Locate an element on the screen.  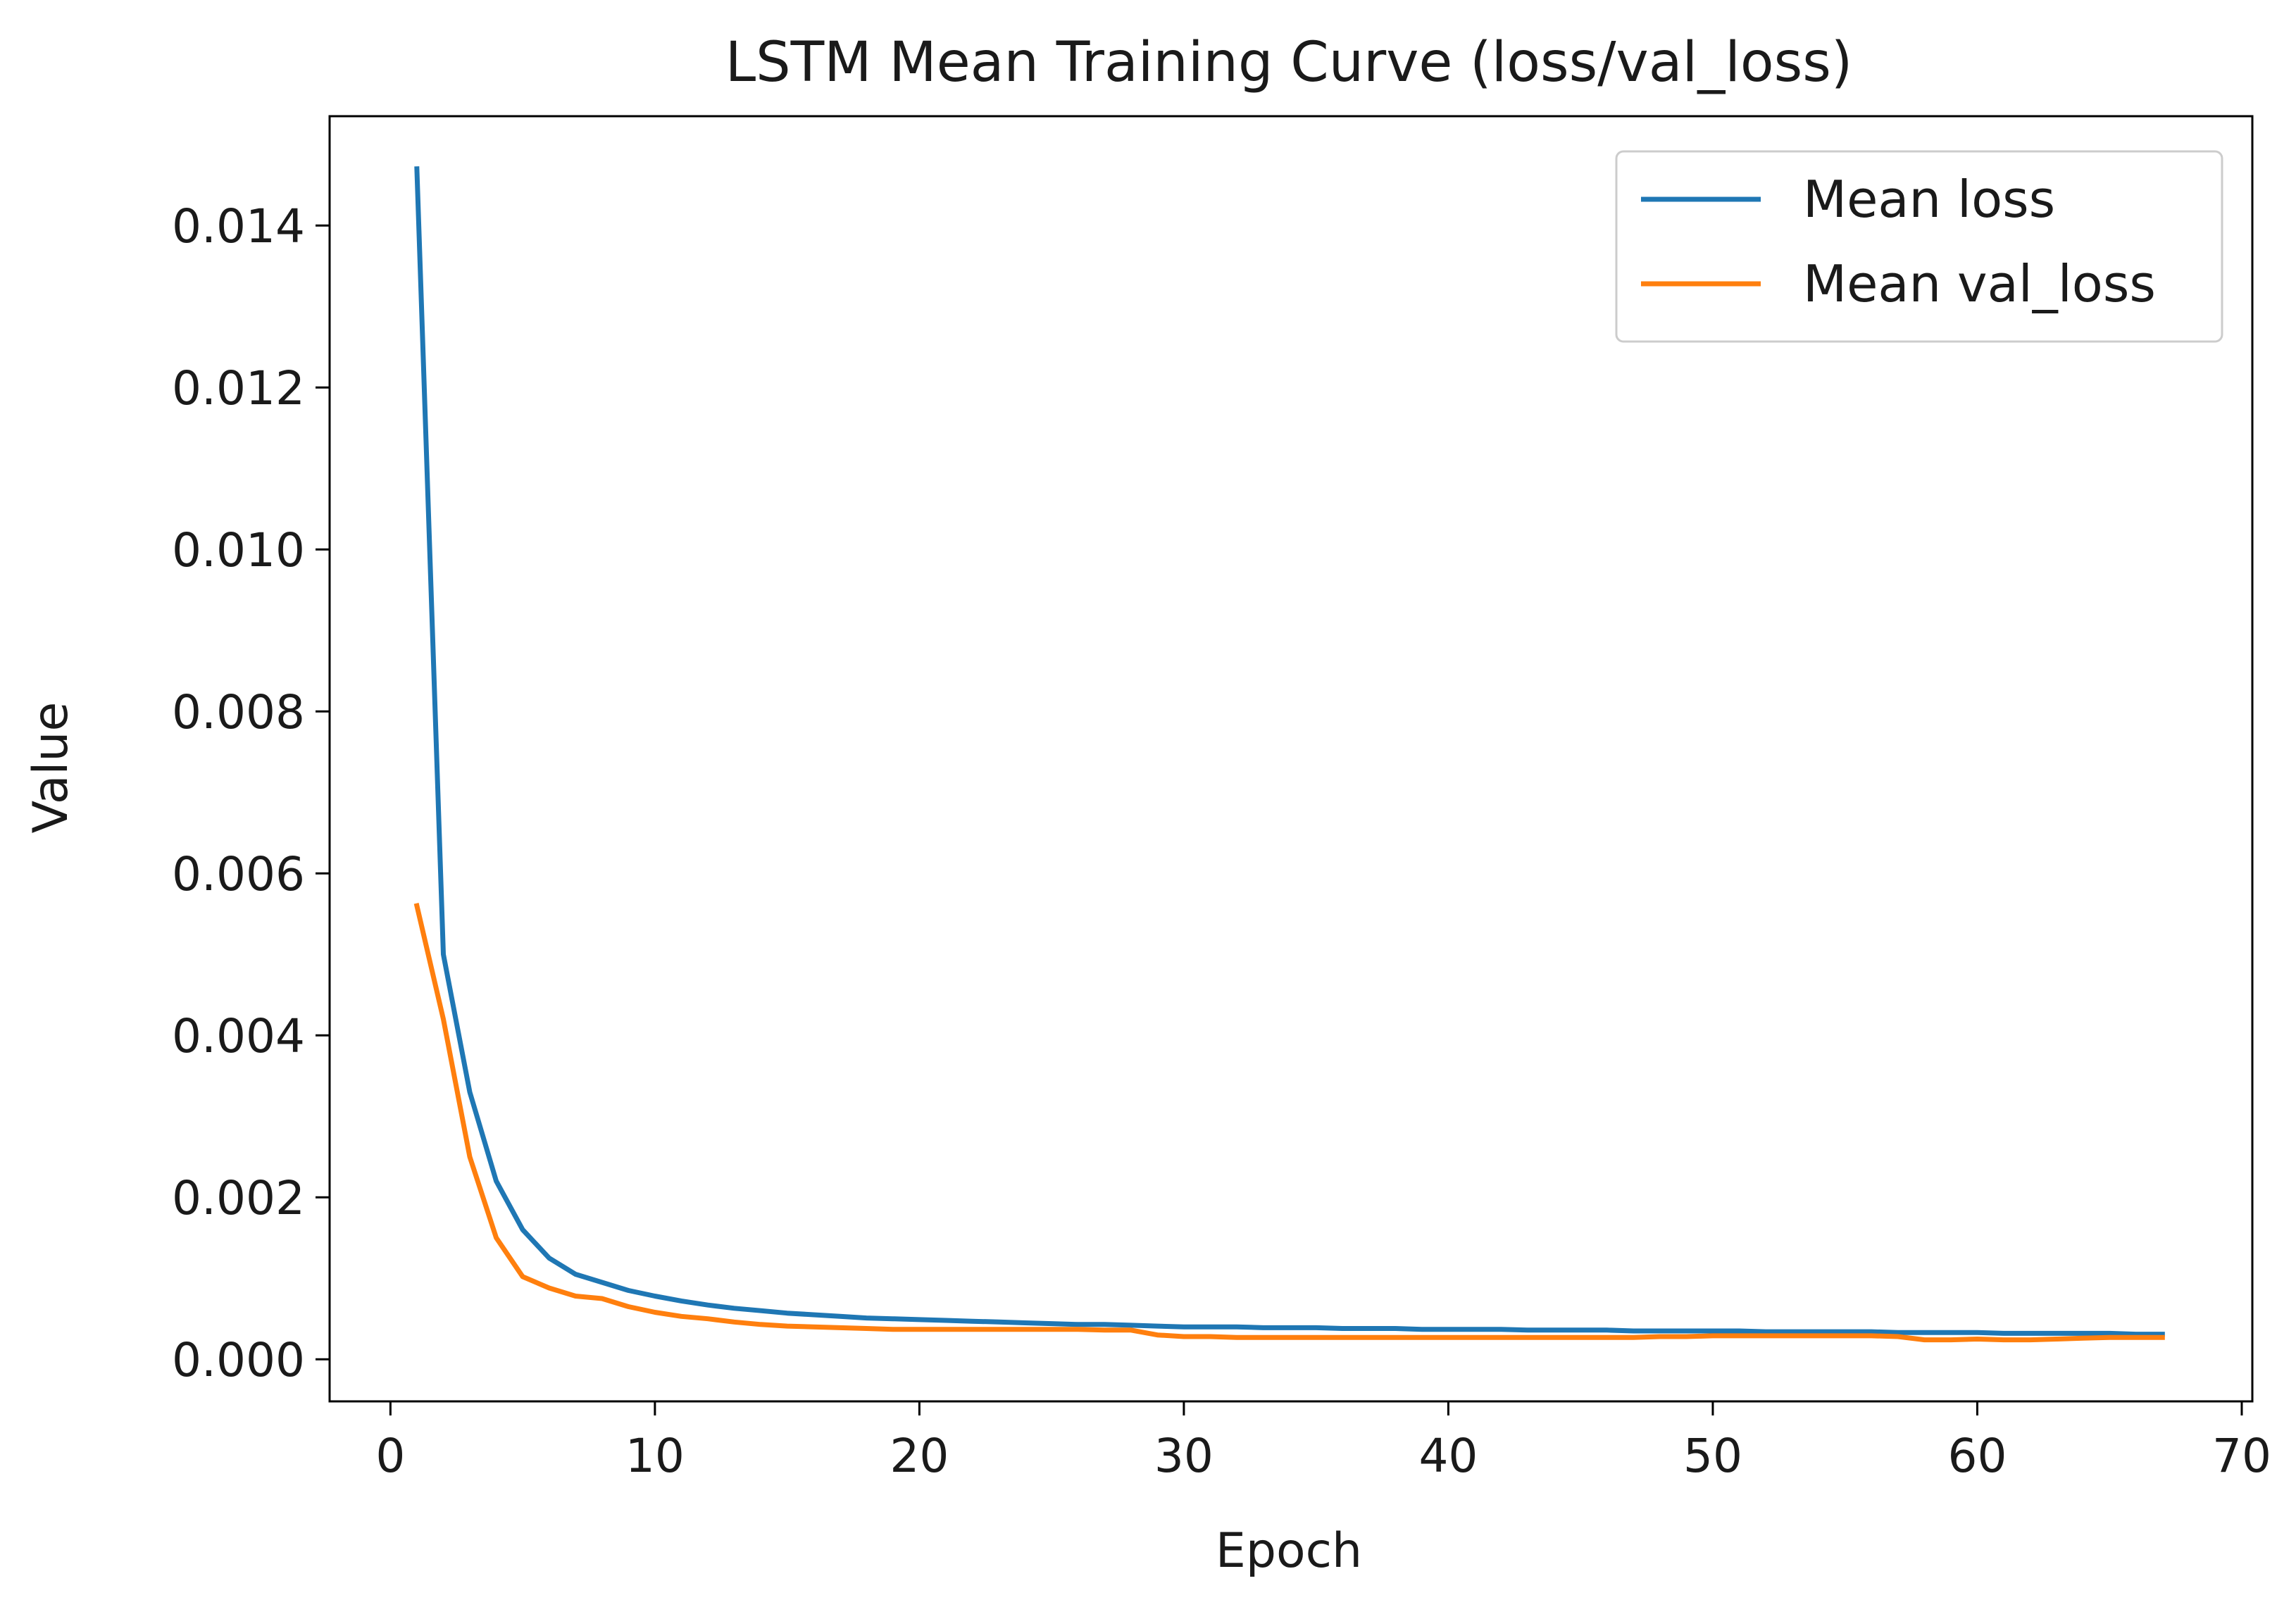
legend-label-mean-val-loss: Mean val_loss is located at coordinates (1980, 283).